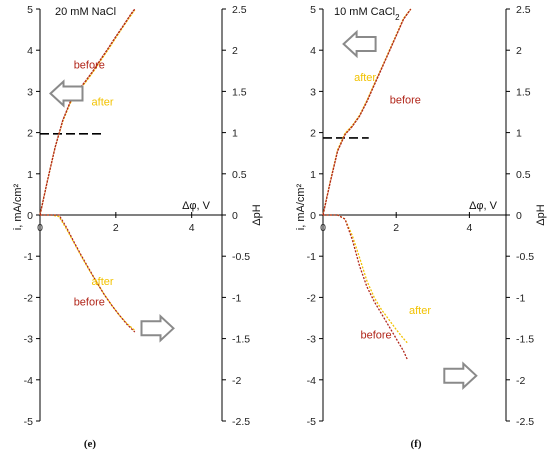 The image size is (550, 453). What do you see at coordinates (416, 444) in the screenshot?
I see `panel-letter: (f)` at bounding box center [416, 444].